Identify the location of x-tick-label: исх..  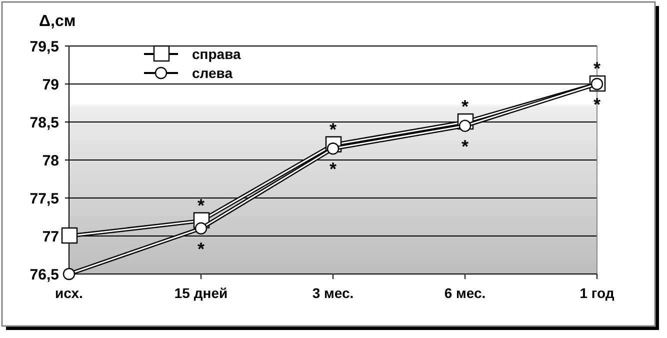
(69, 293).